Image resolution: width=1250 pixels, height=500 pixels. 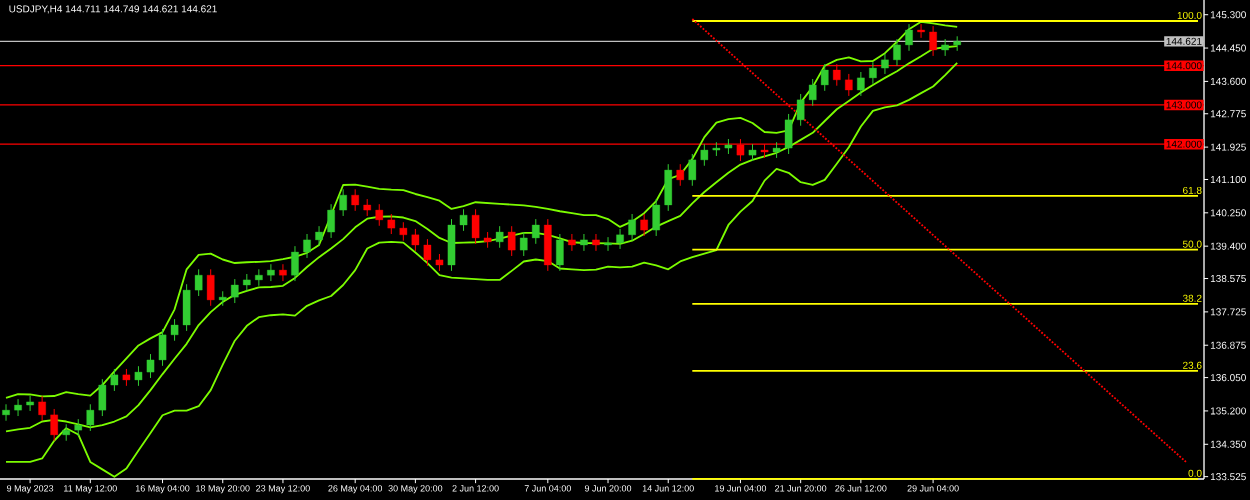 What do you see at coordinates (113, 9) in the screenshot?
I see `chart-title: USDJPY,H4 144.711 144.749 144.621 144.621` at bounding box center [113, 9].